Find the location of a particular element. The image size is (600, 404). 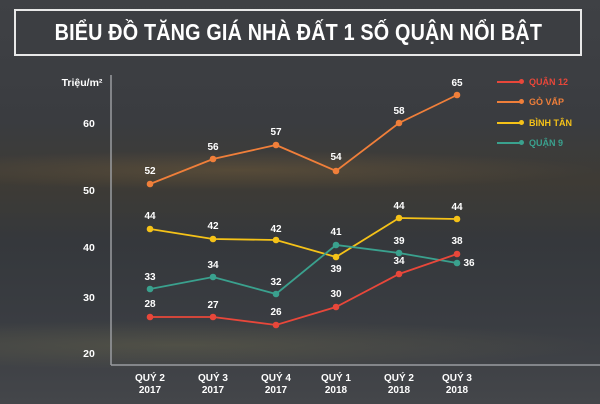

data-label: 65 is located at coordinates (457, 83).